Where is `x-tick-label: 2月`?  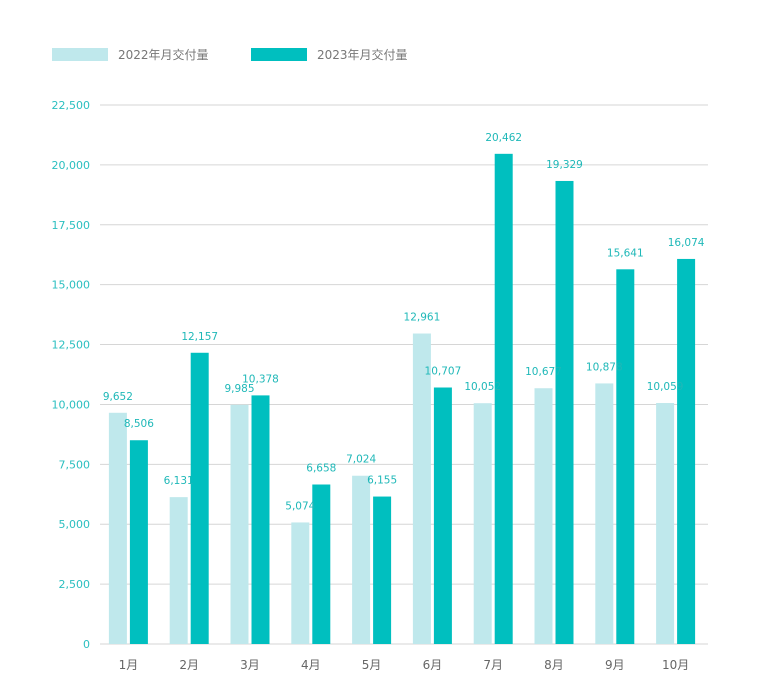 x-tick-label: 2月 is located at coordinates (189, 665).